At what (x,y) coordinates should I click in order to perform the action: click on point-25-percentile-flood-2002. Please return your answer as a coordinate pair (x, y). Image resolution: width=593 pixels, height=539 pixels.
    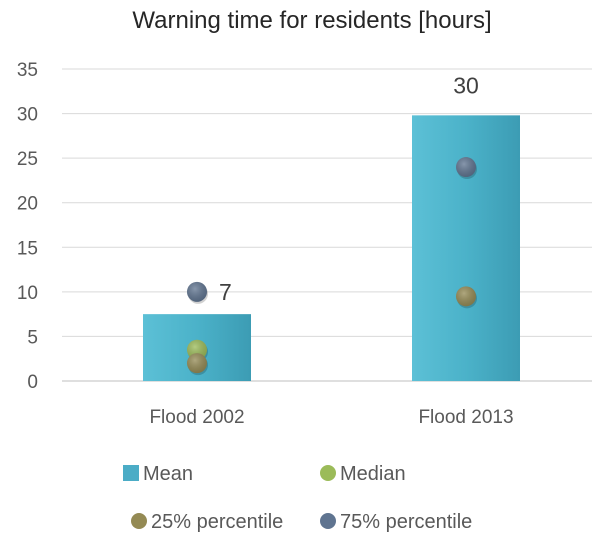
    Looking at the image, I should click on (197, 364).